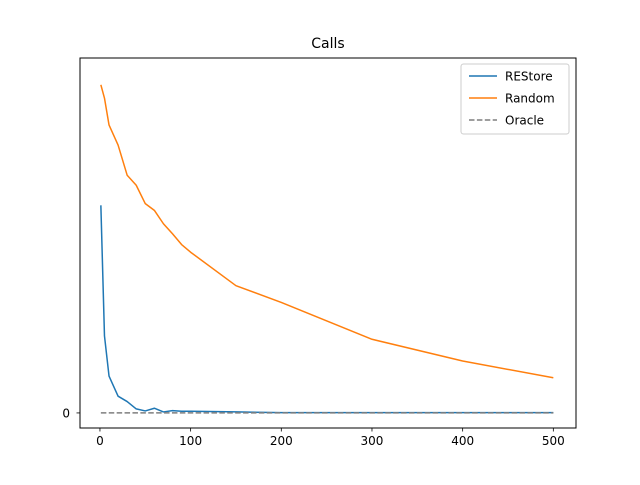 Image resolution: width=640 pixels, height=485 pixels. Describe the element at coordinates (524, 121) in the screenshot. I see `legend-label-oracle: Oracle` at that location.